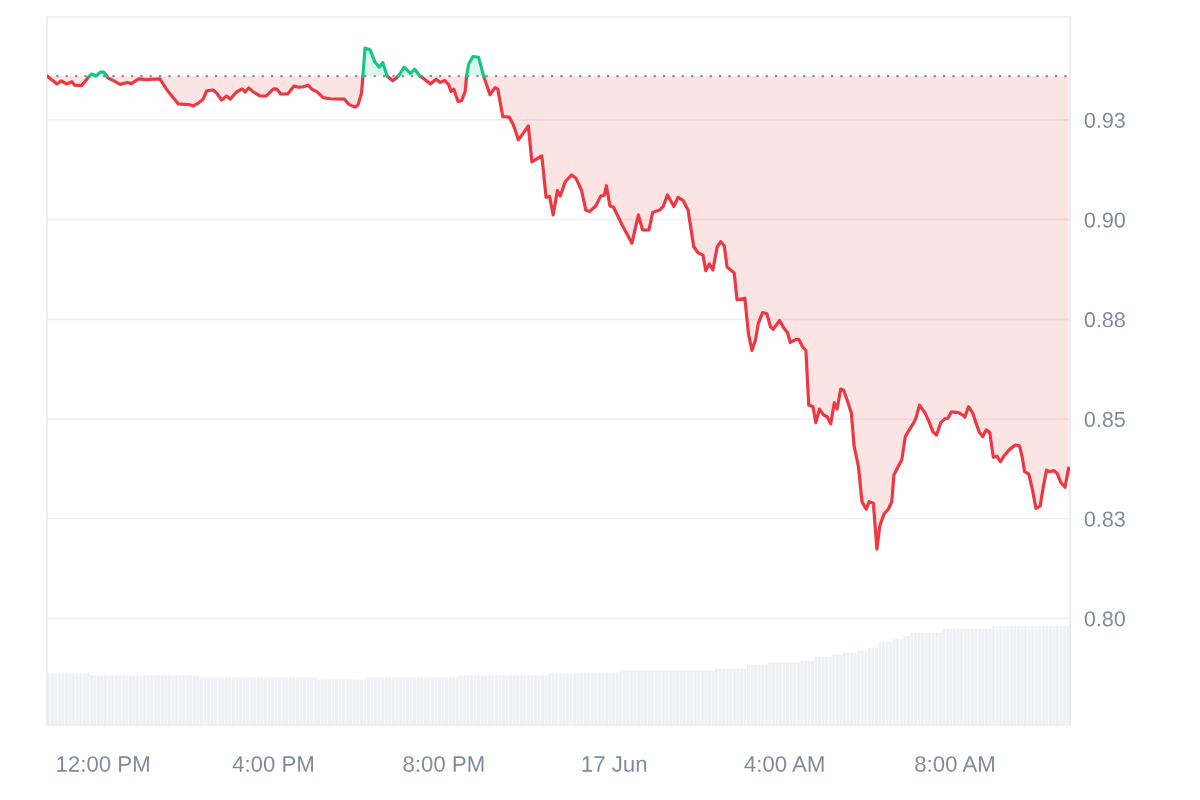 The width and height of the screenshot is (1200, 800). Describe the element at coordinates (614, 764) in the screenshot. I see `x-tick-label: 17 Jun` at that location.